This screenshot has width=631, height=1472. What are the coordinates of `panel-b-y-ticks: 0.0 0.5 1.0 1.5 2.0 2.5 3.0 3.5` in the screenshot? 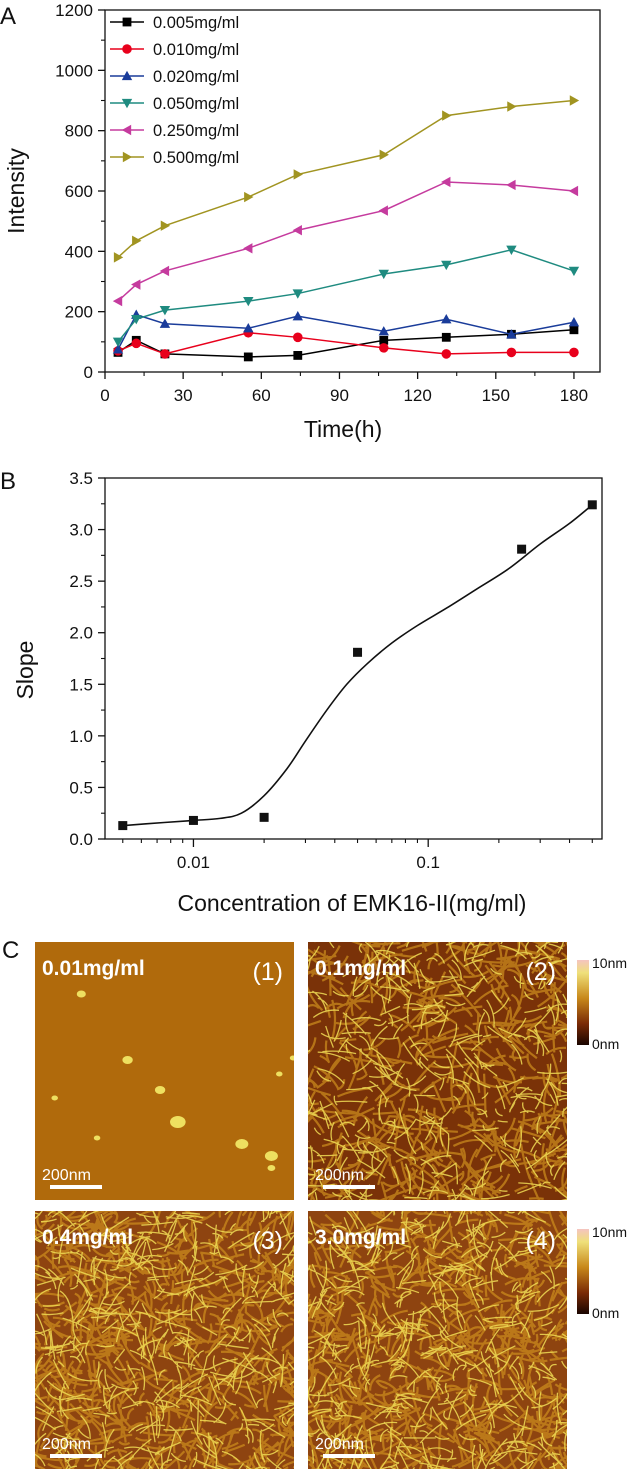 It's located at (87, 659).